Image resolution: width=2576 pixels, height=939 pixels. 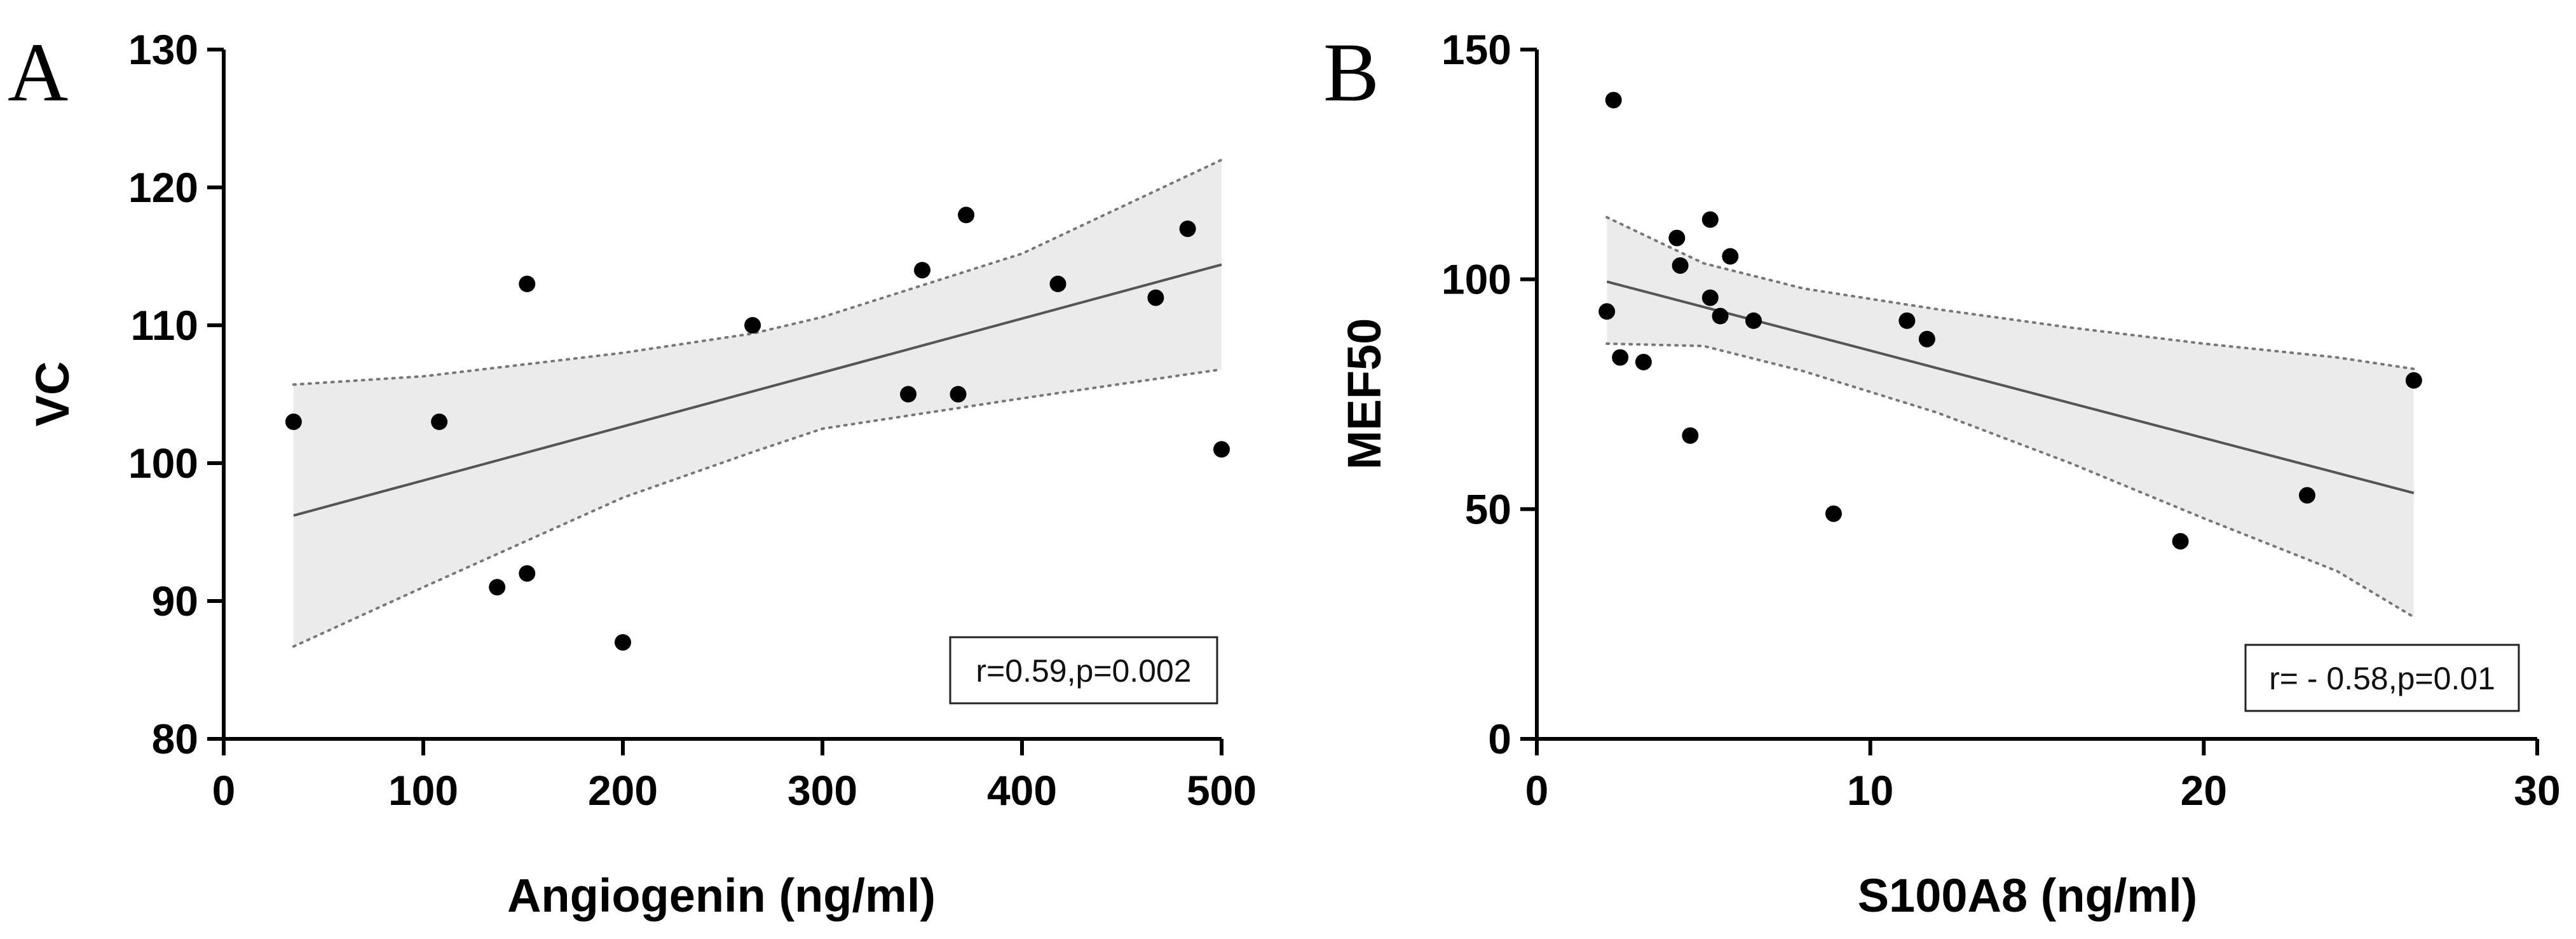 I want to click on panel-a-y-tick-label-0: 80, so click(x=175, y=738).